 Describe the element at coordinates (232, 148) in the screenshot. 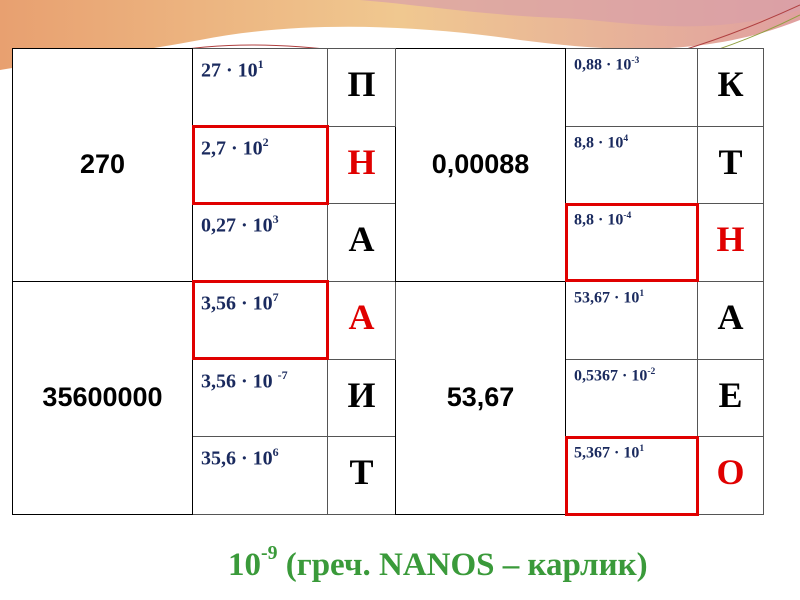

I see `mantissa: 2,7 · 10` at that location.